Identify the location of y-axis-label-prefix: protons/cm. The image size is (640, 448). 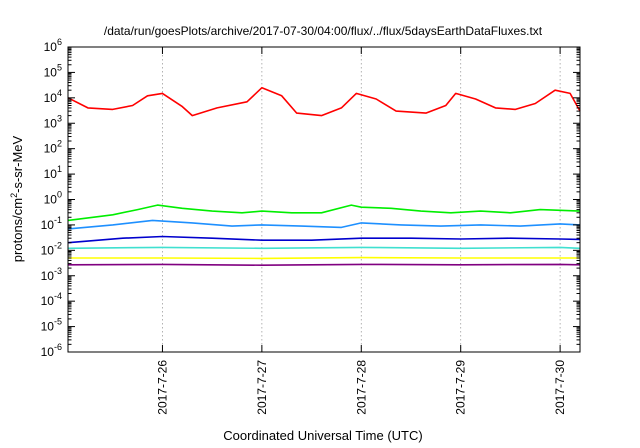
(17, 230).